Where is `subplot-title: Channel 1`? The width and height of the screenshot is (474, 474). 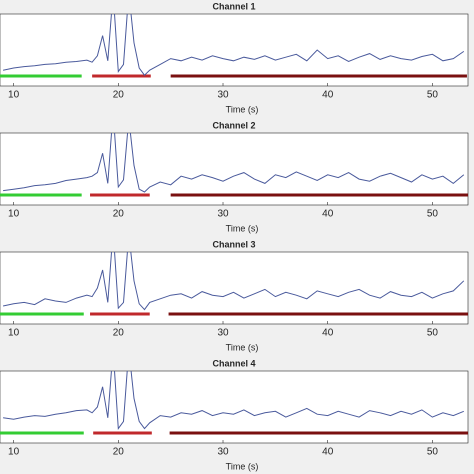 subplot-title: Channel 1 is located at coordinates (233, 6).